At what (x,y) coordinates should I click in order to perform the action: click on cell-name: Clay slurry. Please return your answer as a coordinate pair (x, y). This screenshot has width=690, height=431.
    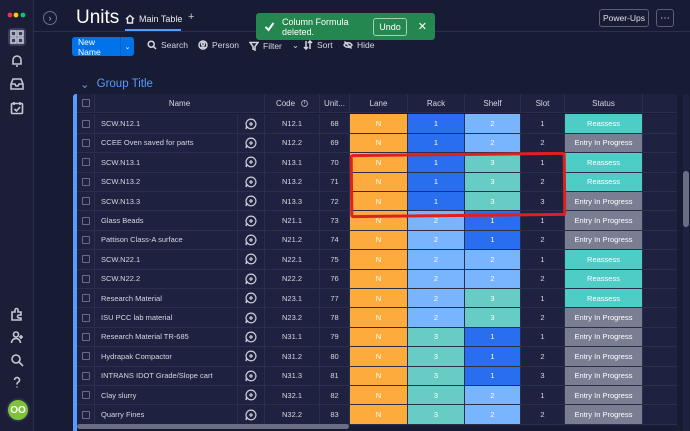
    Looking at the image, I should click on (166, 395).